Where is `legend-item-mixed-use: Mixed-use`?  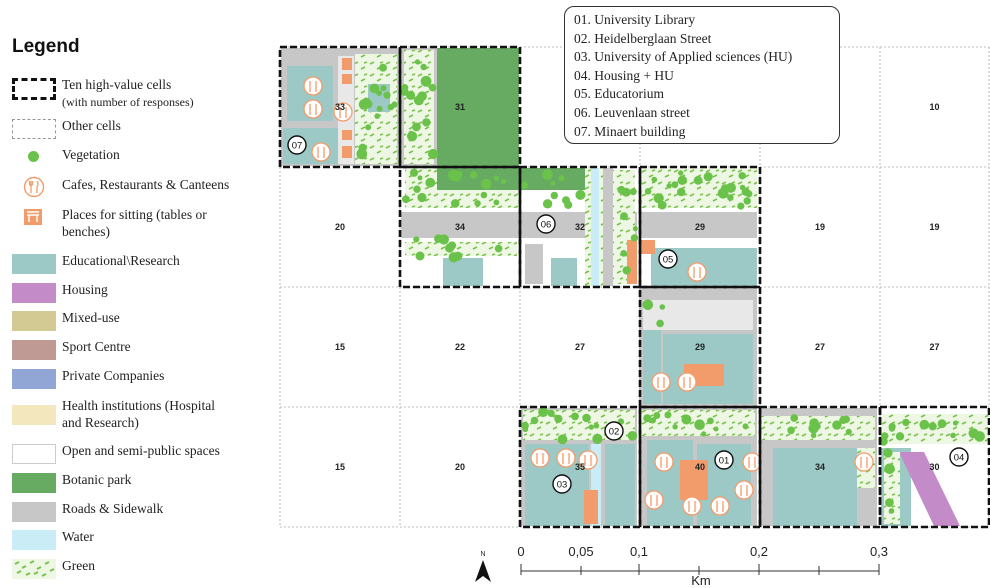
legend-item-mixed-use: Mixed-use is located at coordinates (143, 322).